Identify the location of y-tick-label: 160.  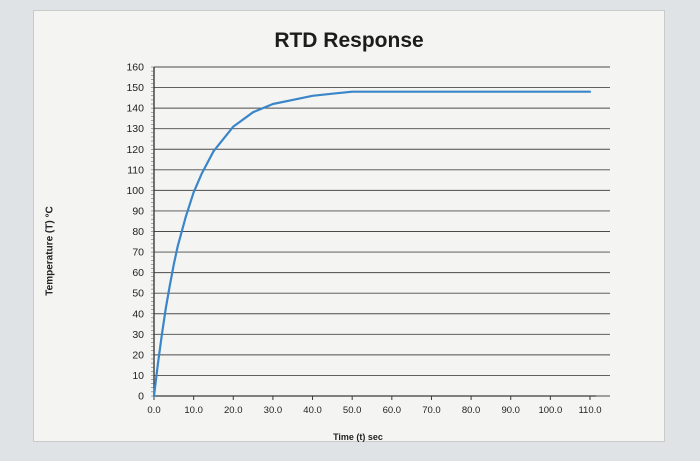
(135, 68).